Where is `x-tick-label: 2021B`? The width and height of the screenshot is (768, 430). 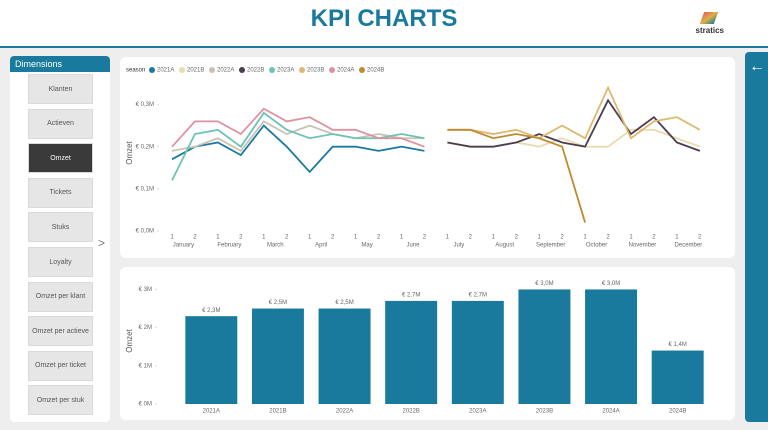
x-tick-label: 2021B is located at coordinates (277, 412).